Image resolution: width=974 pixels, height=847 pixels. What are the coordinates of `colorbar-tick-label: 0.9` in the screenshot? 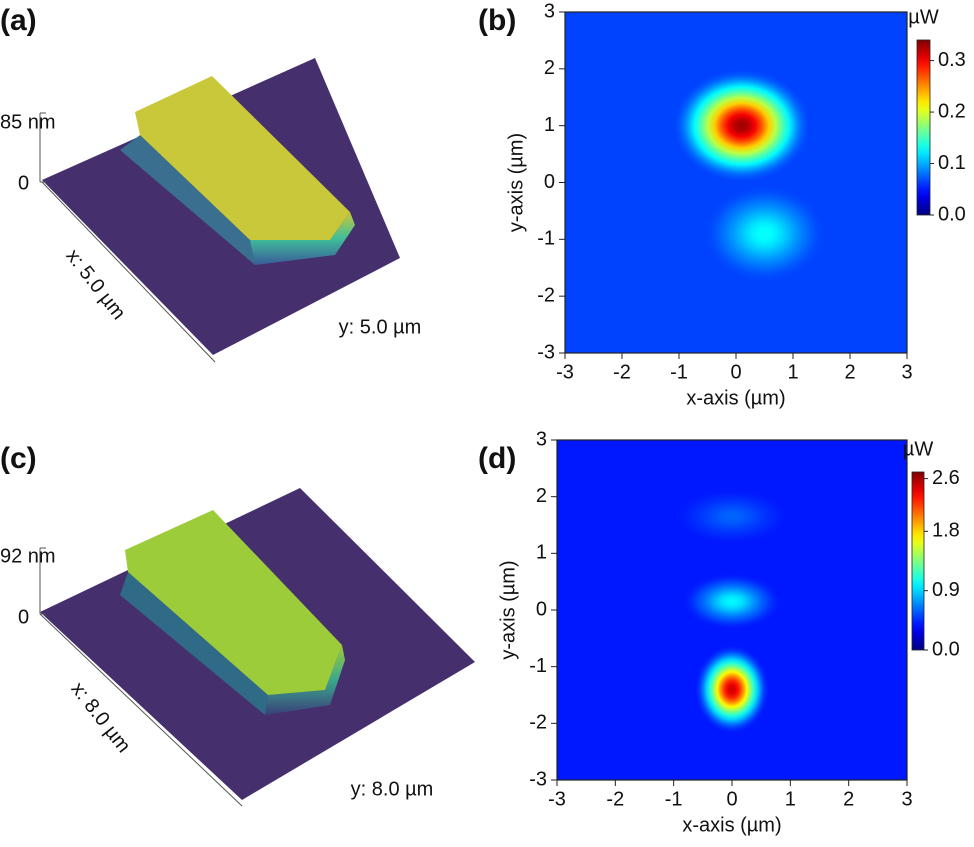 It's located at (946, 590).